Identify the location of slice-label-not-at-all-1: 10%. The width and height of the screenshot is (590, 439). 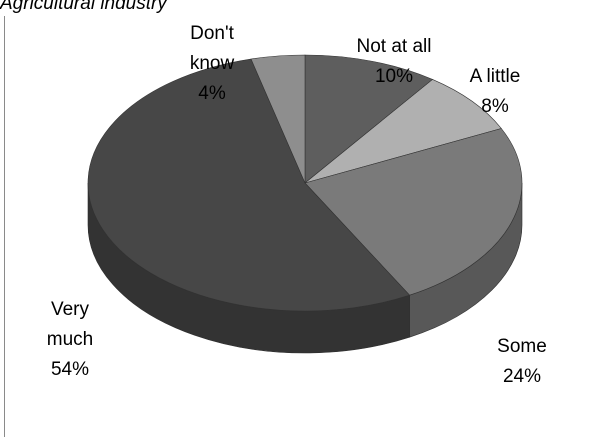
(394, 76).